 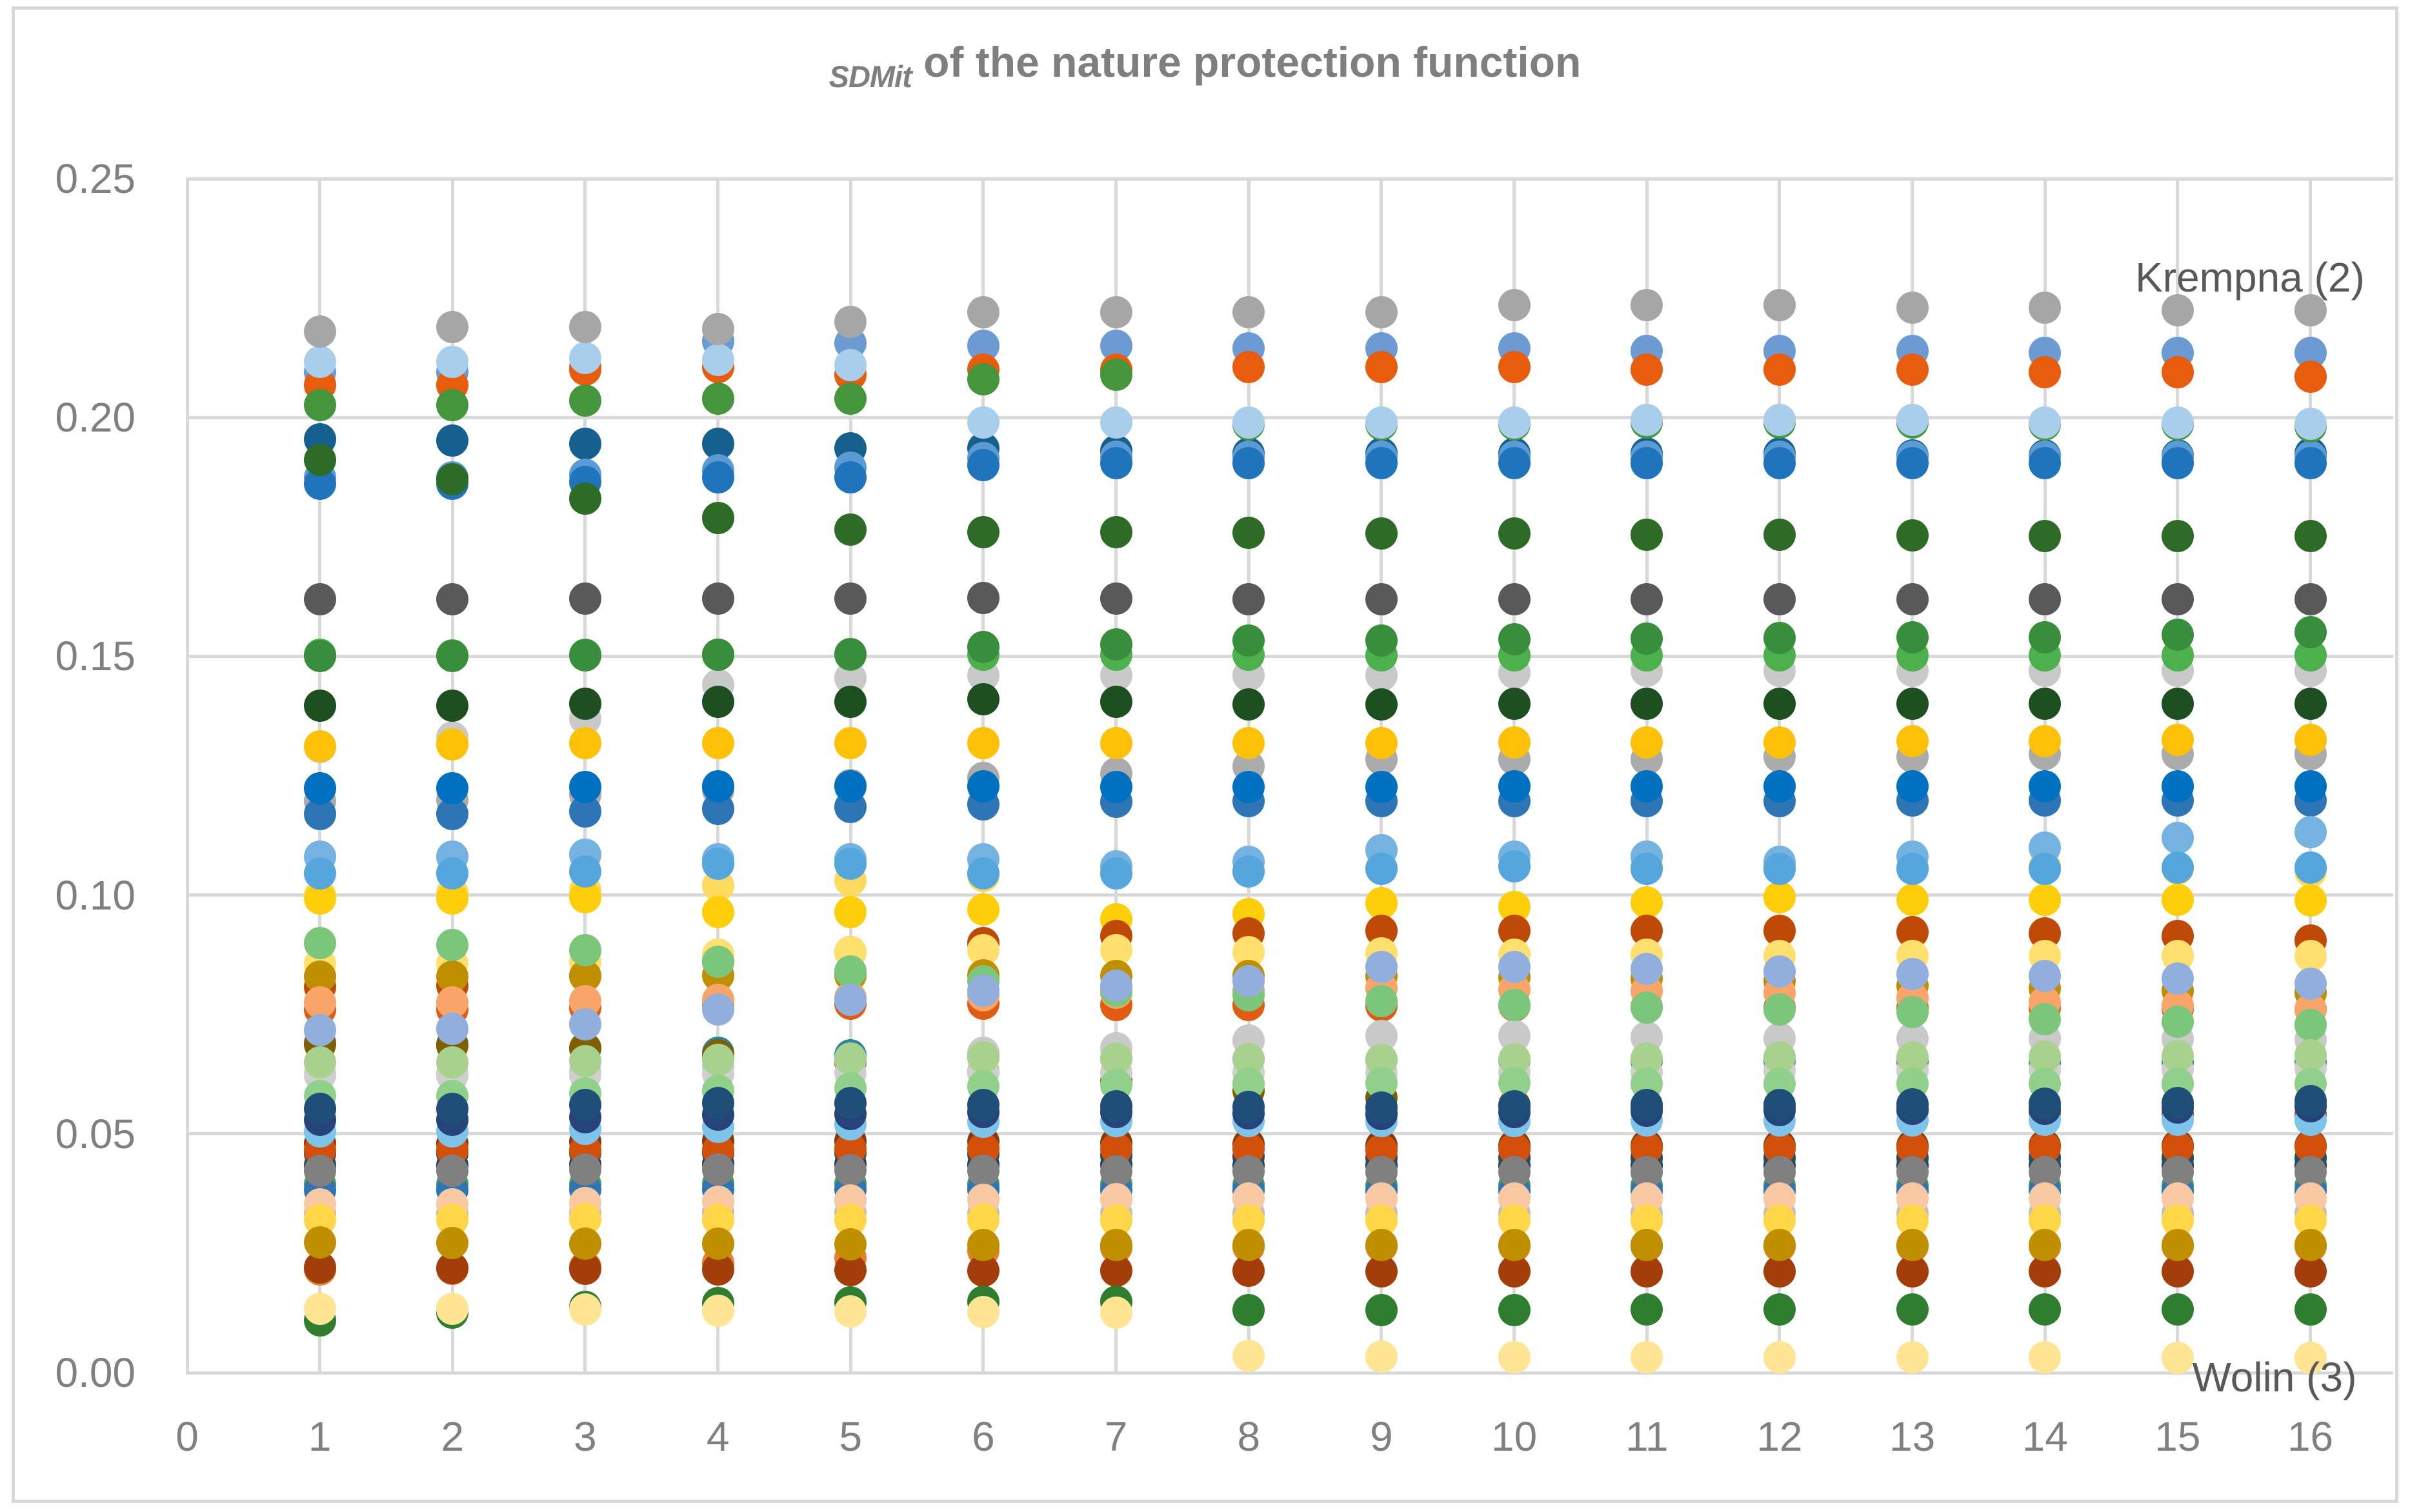 What do you see at coordinates (1205, 65) in the screenshot?
I see `chart-title: SDMit of the nature protection function` at bounding box center [1205, 65].